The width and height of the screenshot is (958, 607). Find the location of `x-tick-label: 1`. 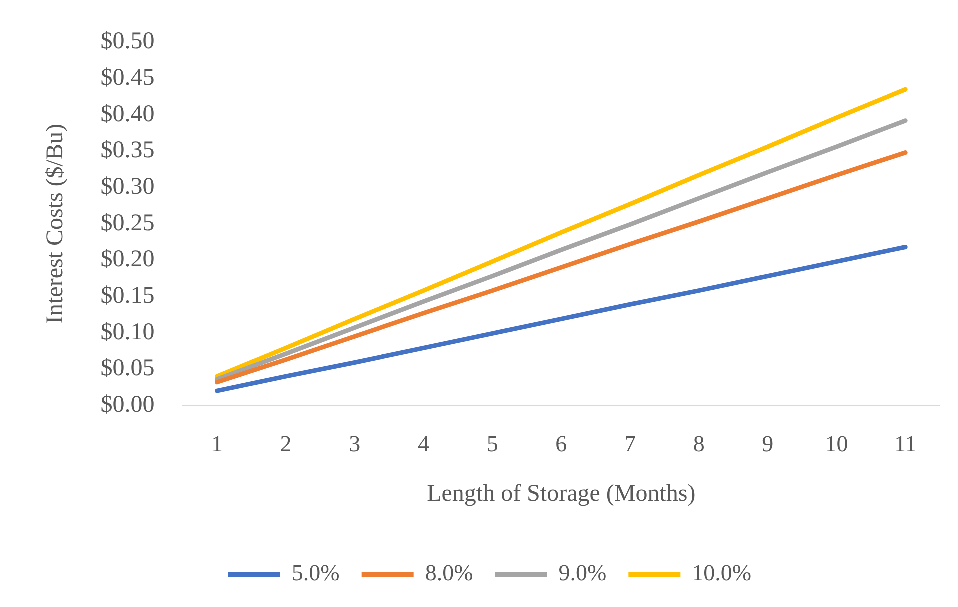

x-tick-label: 1 is located at coordinates (217, 443).